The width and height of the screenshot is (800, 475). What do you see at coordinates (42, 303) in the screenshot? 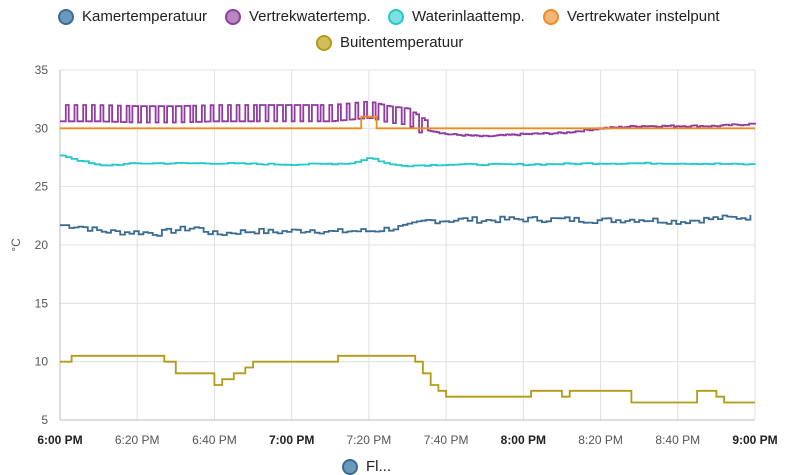
I see `y-tick-label: 15` at bounding box center [42, 303].